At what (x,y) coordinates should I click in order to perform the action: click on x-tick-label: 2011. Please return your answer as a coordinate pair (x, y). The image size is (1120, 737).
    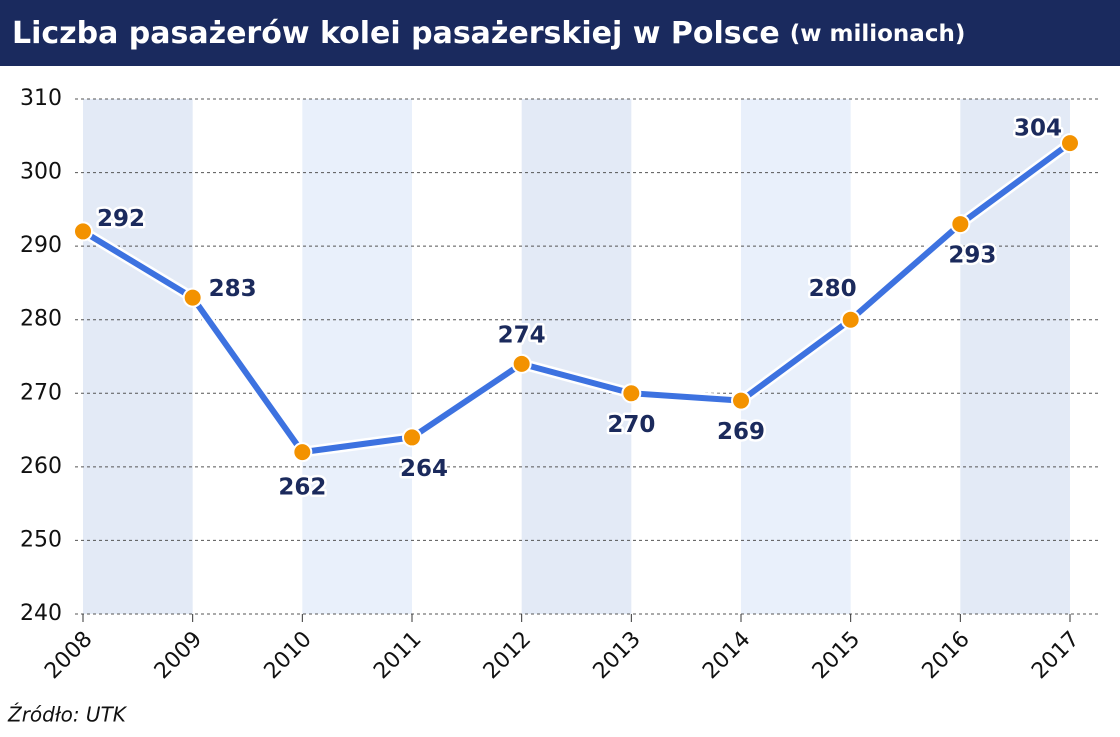
    Looking at the image, I should click on (397, 655).